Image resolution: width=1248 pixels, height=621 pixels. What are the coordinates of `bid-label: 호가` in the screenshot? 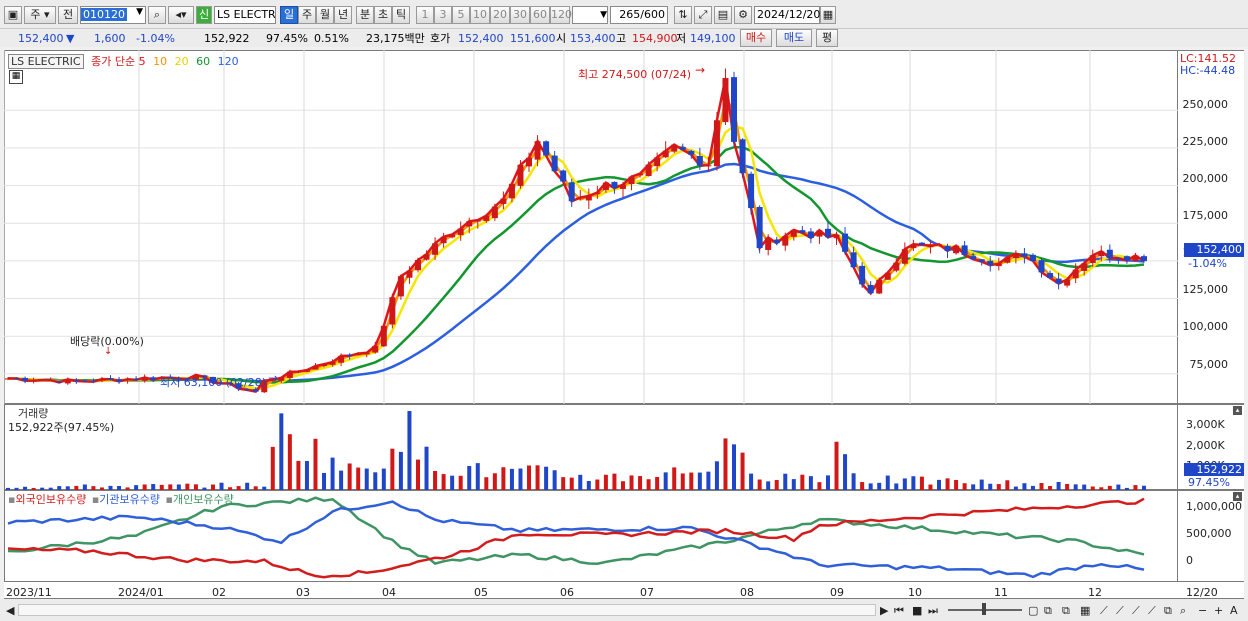 It's located at (440, 38).